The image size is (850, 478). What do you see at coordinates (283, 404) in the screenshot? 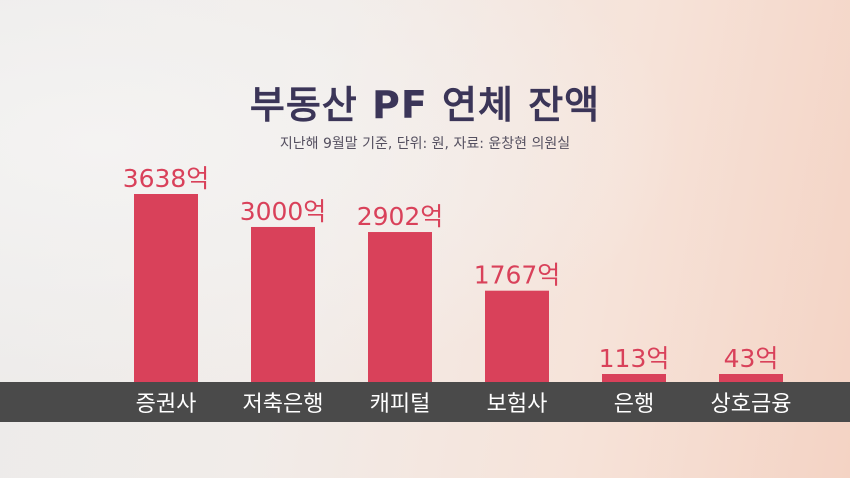
I see `category-label-2: 저축은행` at bounding box center [283, 404].